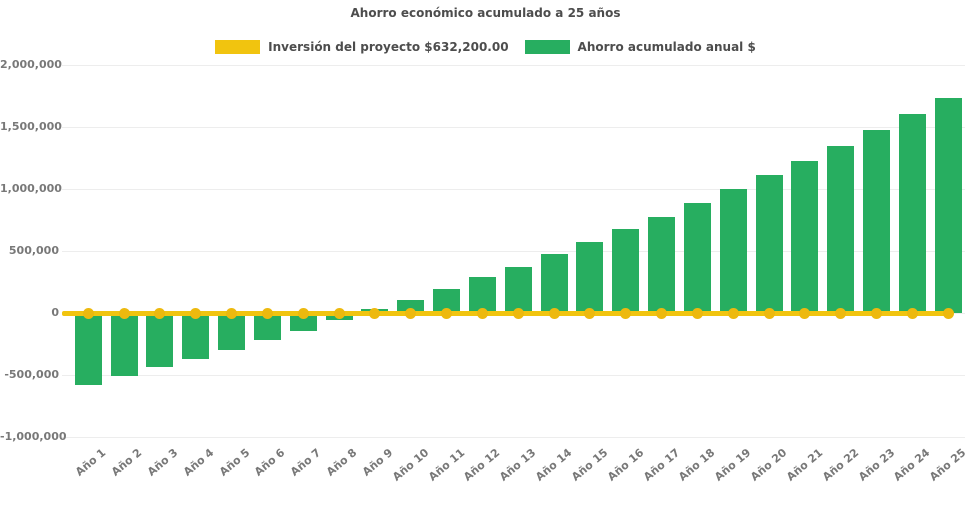 Image resolution: width=971 pixels, height=514 pixels. What do you see at coordinates (485, 13) in the screenshot?
I see `chart-title: Ahorro económico acumulado a 25 años` at bounding box center [485, 13].